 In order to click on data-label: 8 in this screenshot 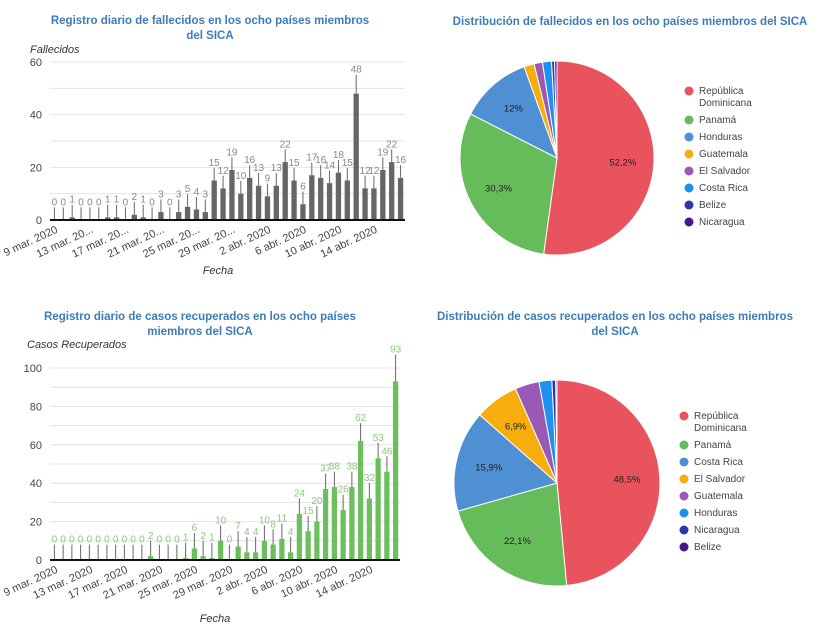, I will do `click(273, 524)`.